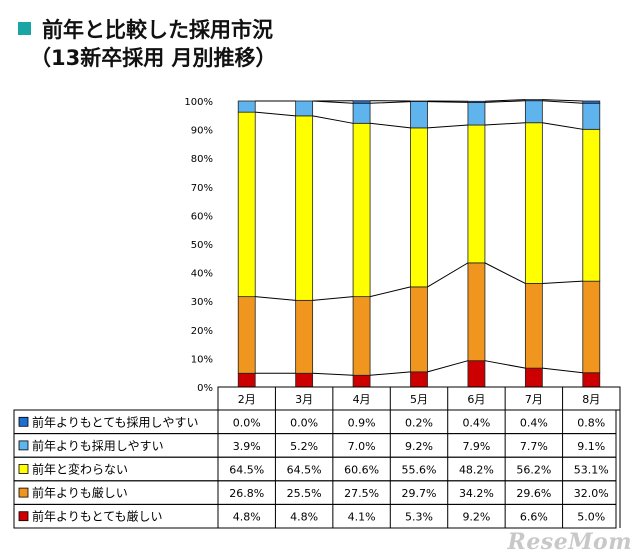 This screenshot has width=640, height=559. What do you see at coordinates (304, 493) in the screenshot?
I see `data-label: 25.5%` at bounding box center [304, 493].